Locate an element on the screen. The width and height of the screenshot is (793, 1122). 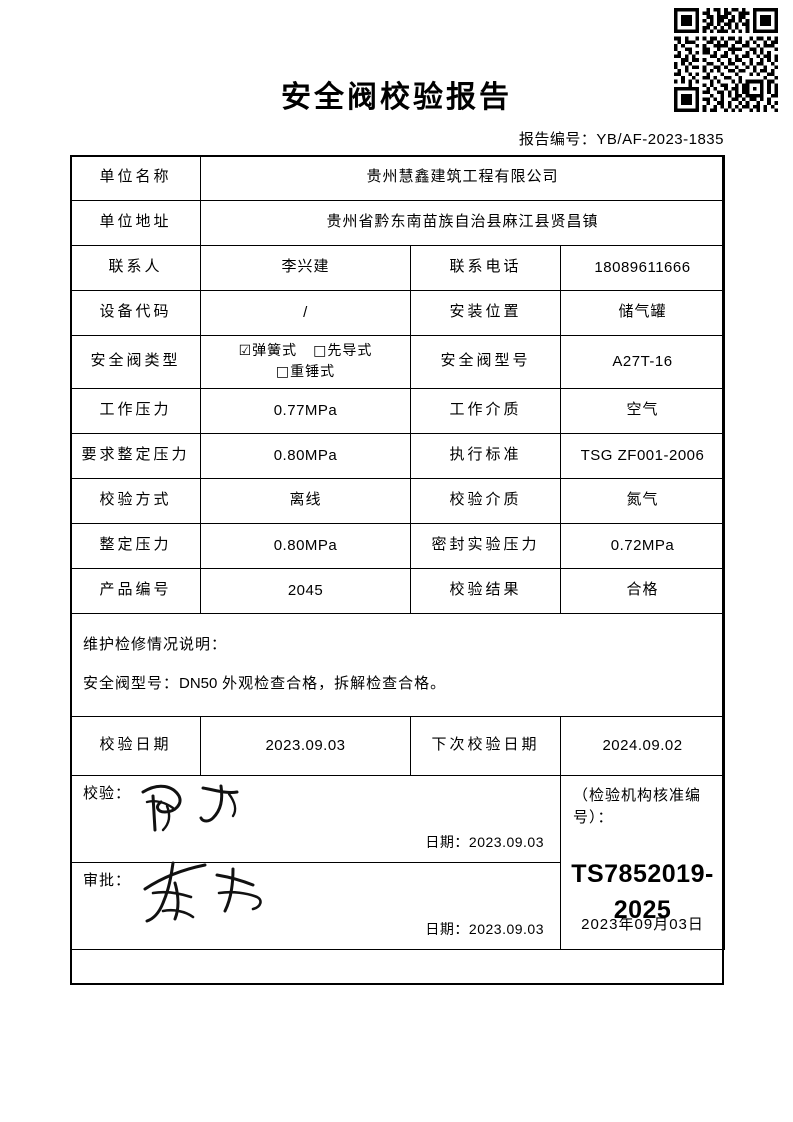
calibration-date-label: 校验日期 is located at coordinates (135, 746).